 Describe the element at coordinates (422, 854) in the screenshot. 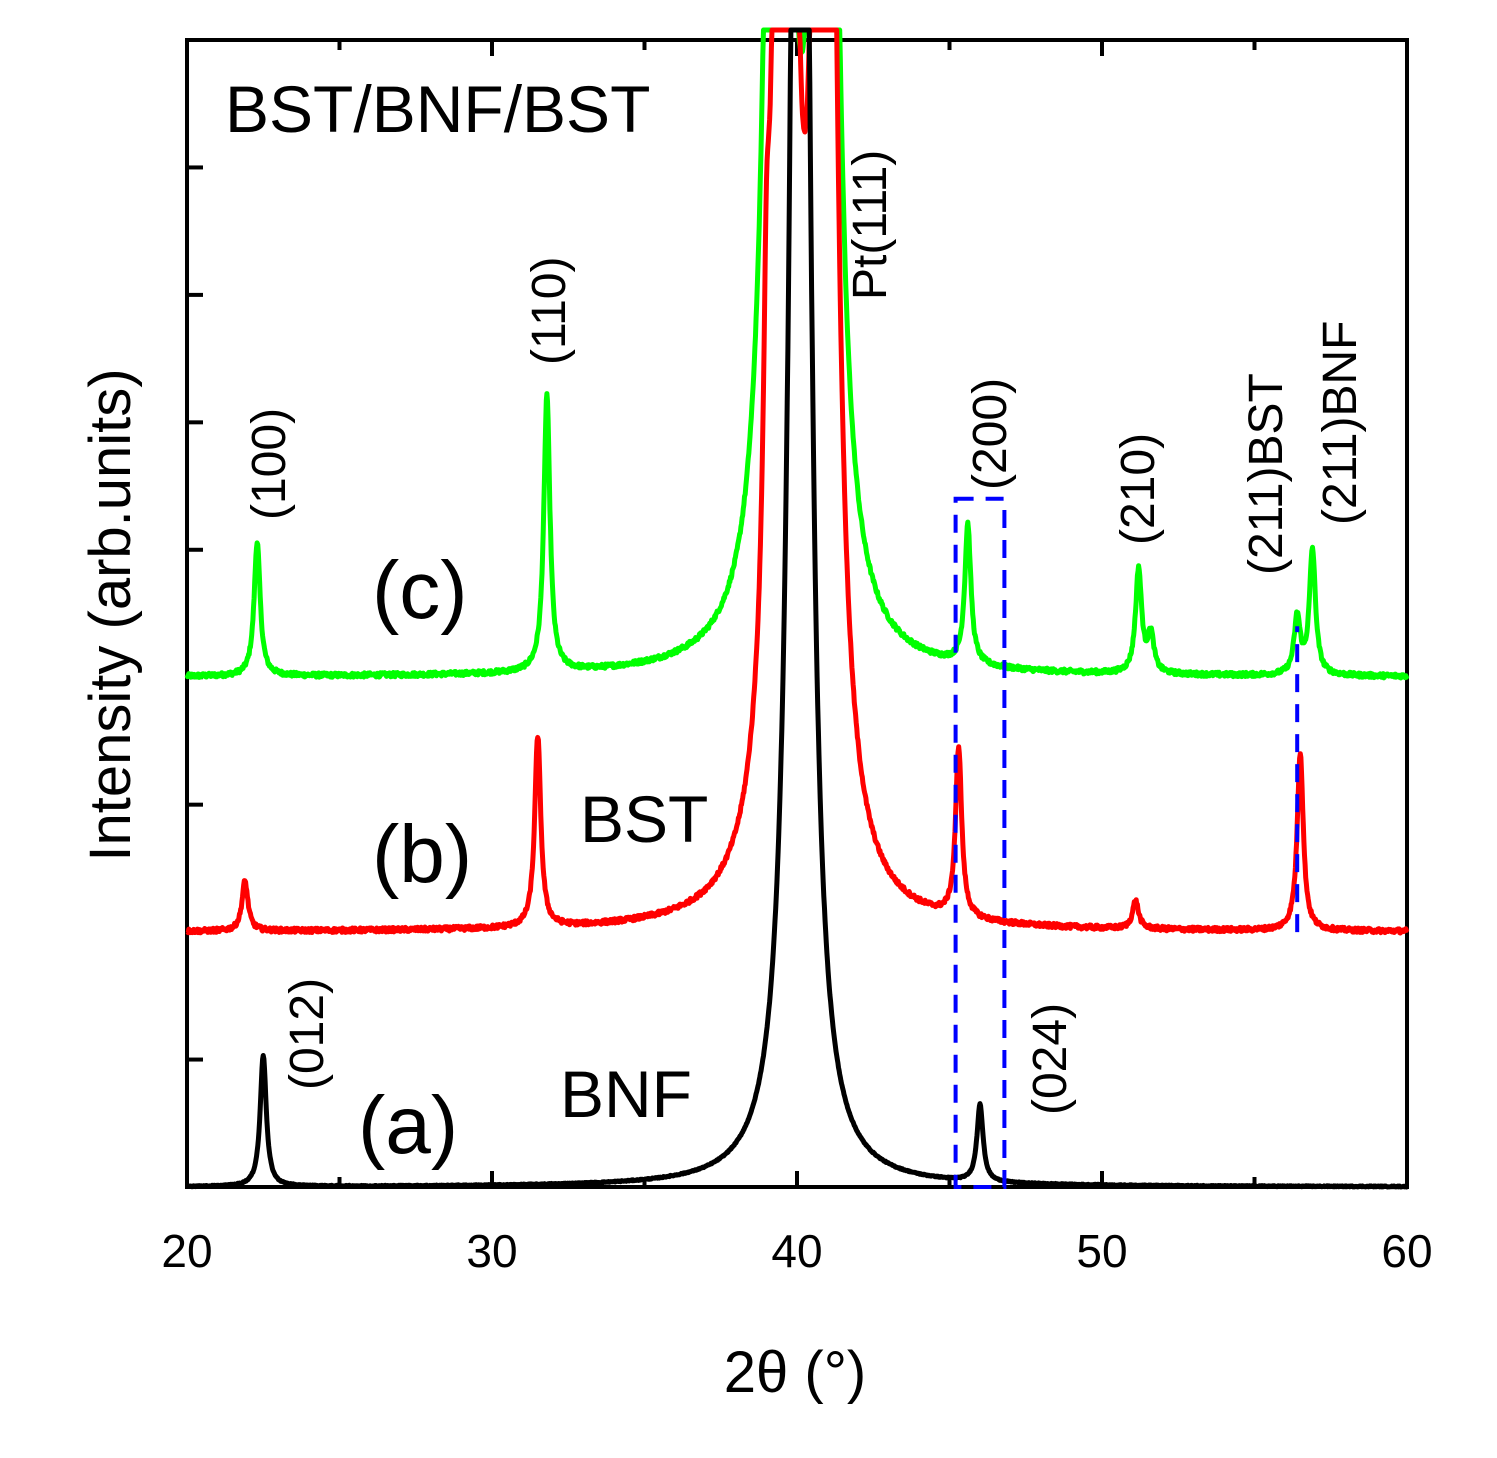

I see `label-b: (b)` at that location.